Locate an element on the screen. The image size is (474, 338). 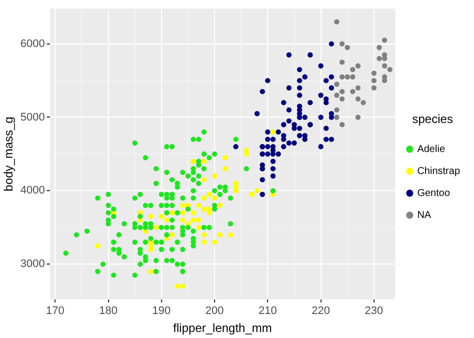
legend-label: NA is located at coordinates (424, 215).